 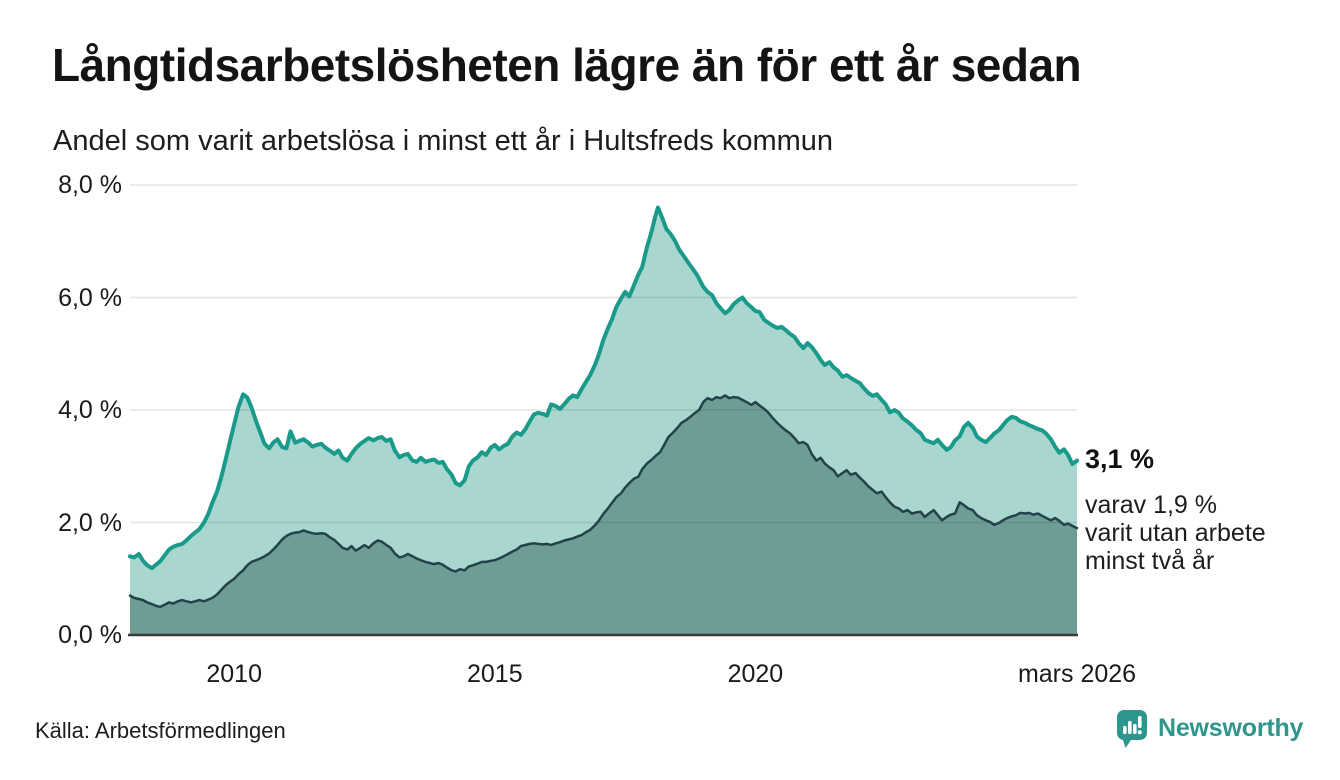 I want to click on y-tick-label-8,0%: 8,0 %, so click(x=90, y=185).